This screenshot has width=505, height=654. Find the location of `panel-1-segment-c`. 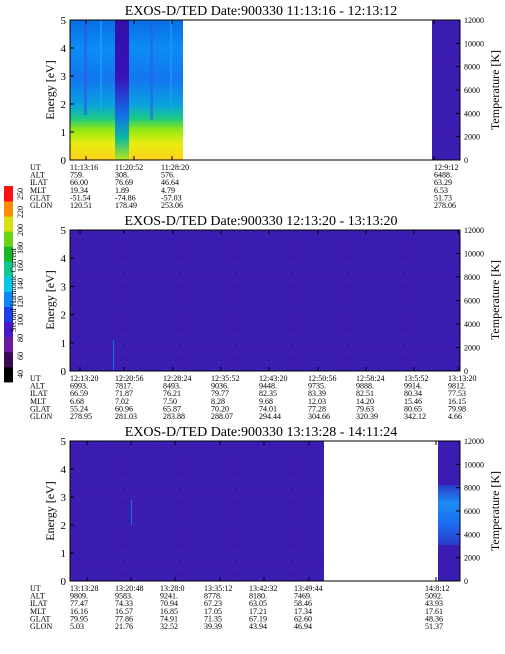

panel-1-segment-c is located at coordinates (156, 90).